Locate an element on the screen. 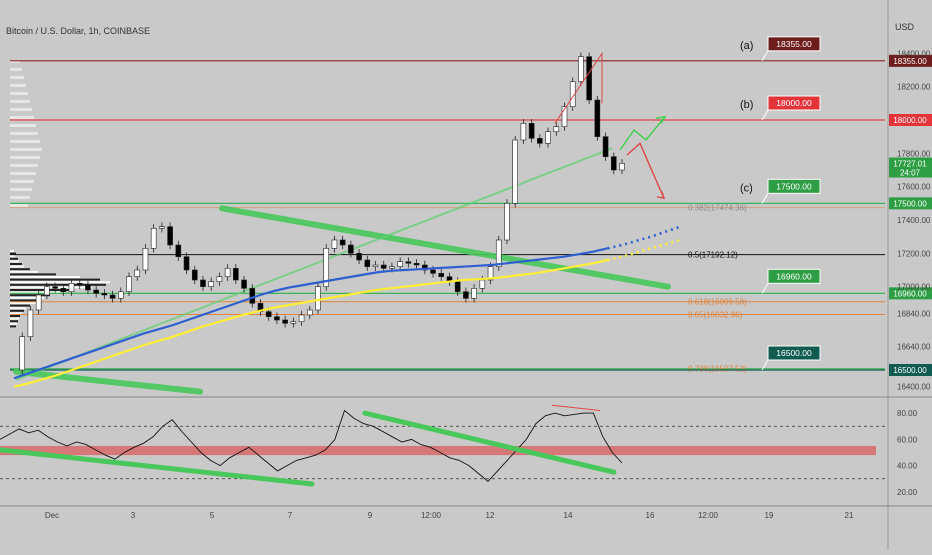 This screenshot has height=555, width=932. time-tick-label: 16 is located at coordinates (650, 515).